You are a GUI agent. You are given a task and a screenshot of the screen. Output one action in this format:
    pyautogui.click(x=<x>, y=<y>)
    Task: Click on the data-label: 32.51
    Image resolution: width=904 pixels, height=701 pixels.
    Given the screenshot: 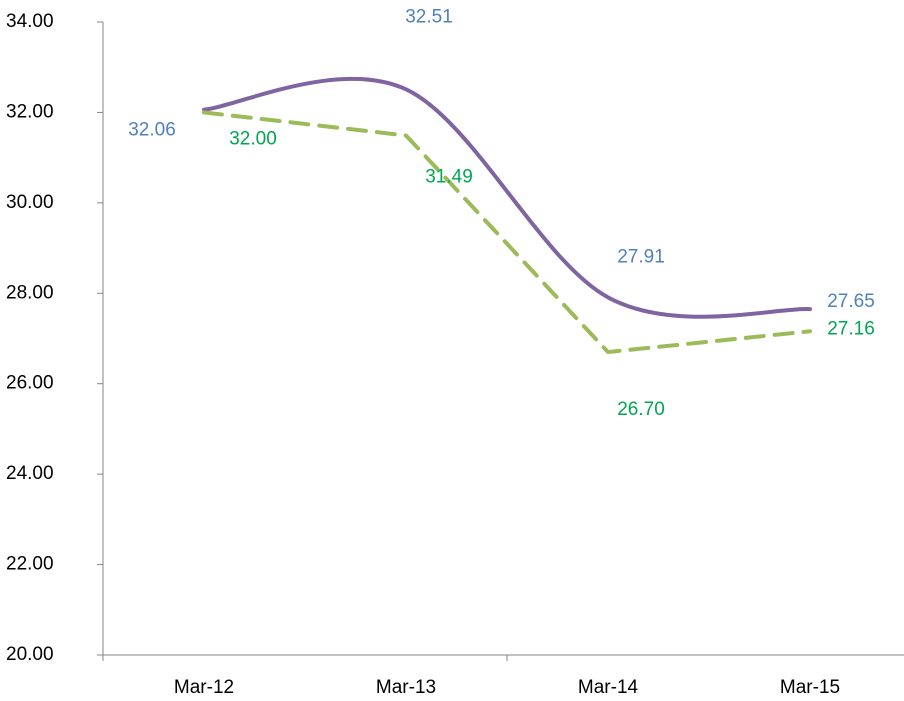 What is the action you would take?
    pyautogui.click(x=429, y=16)
    